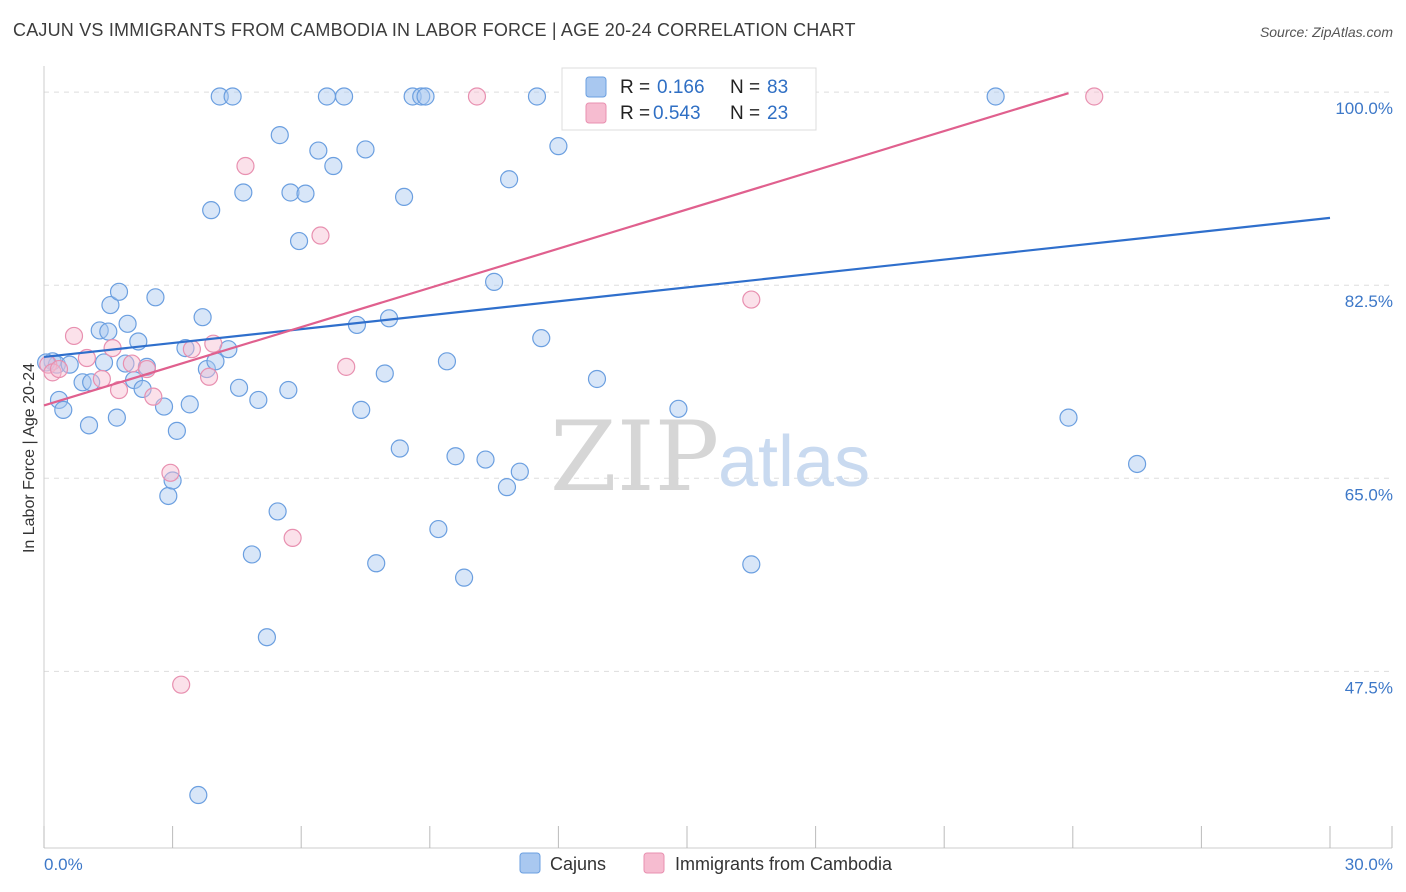 This screenshot has height=892, width=1406. Describe the element at coordinates (635, 87) in the screenshot. I see `stats-cajun-r-label: R =` at that location.